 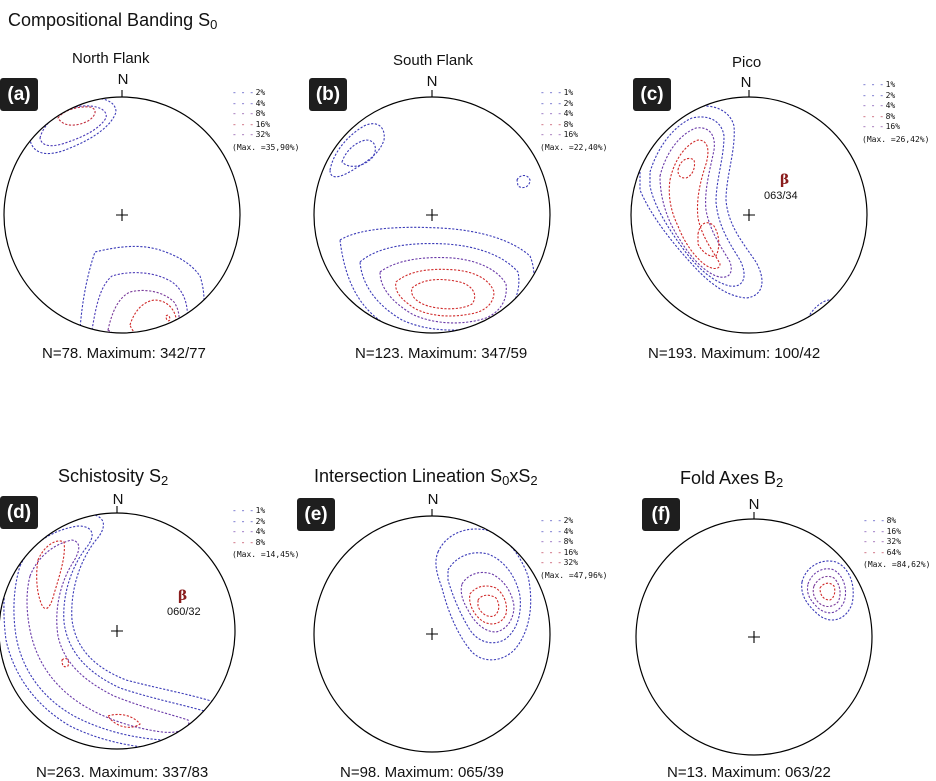 What do you see at coordinates (574, 575) in the screenshot?
I see `legend-max: (Max. =47,96%)` at bounding box center [574, 575].